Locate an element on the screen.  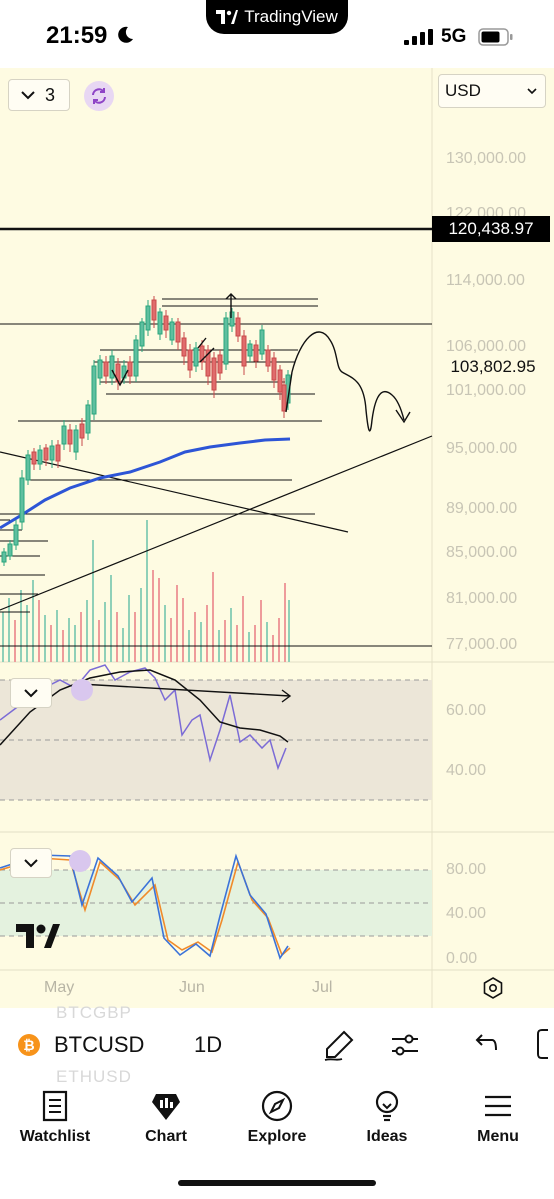
rsi-marker is located at coordinates (82, 690).